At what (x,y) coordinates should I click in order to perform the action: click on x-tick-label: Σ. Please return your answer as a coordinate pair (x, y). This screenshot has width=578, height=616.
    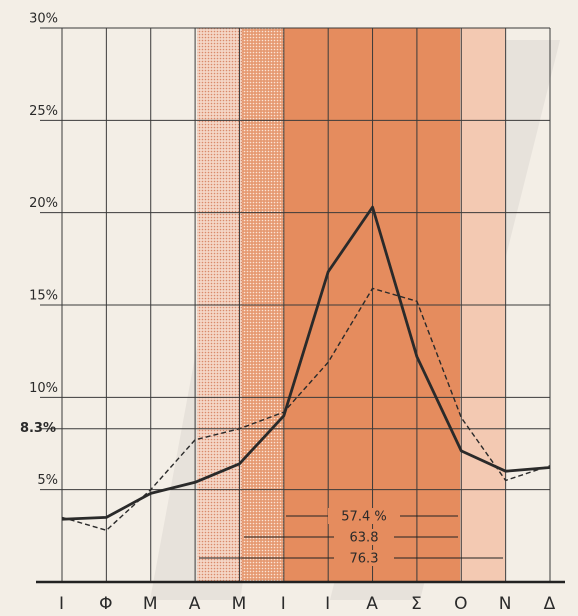
    Looking at the image, I should click on (417, 604).